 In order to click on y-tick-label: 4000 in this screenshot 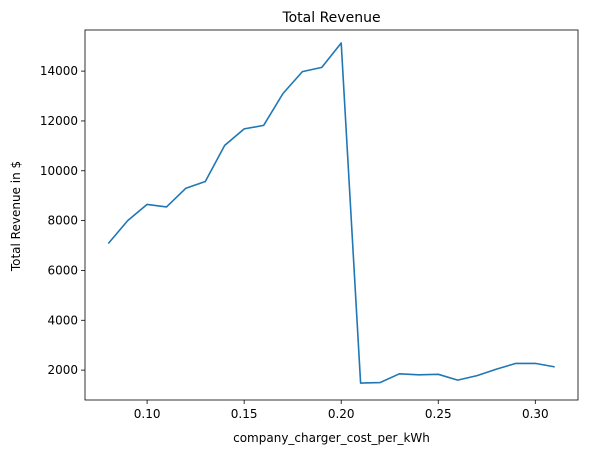, I will do `click(62, 320)`.